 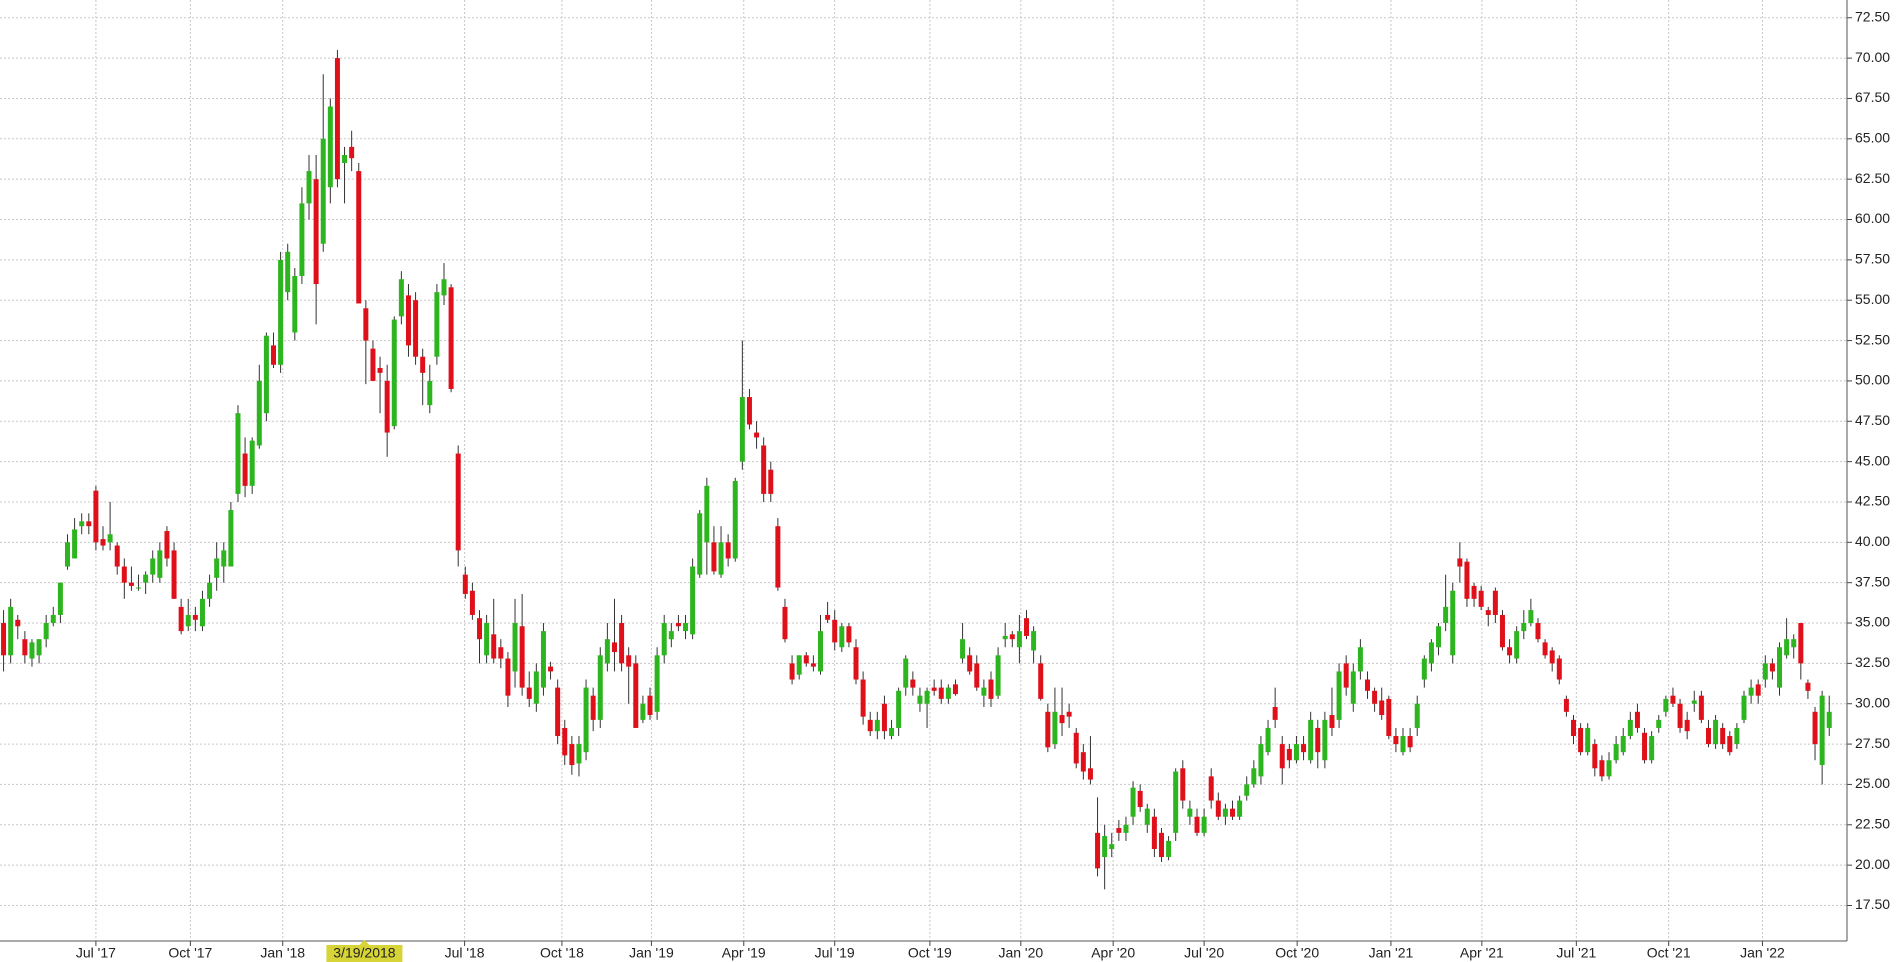 I want to click on x-tick-label: Jan '22, so click(x=1762, y=953).